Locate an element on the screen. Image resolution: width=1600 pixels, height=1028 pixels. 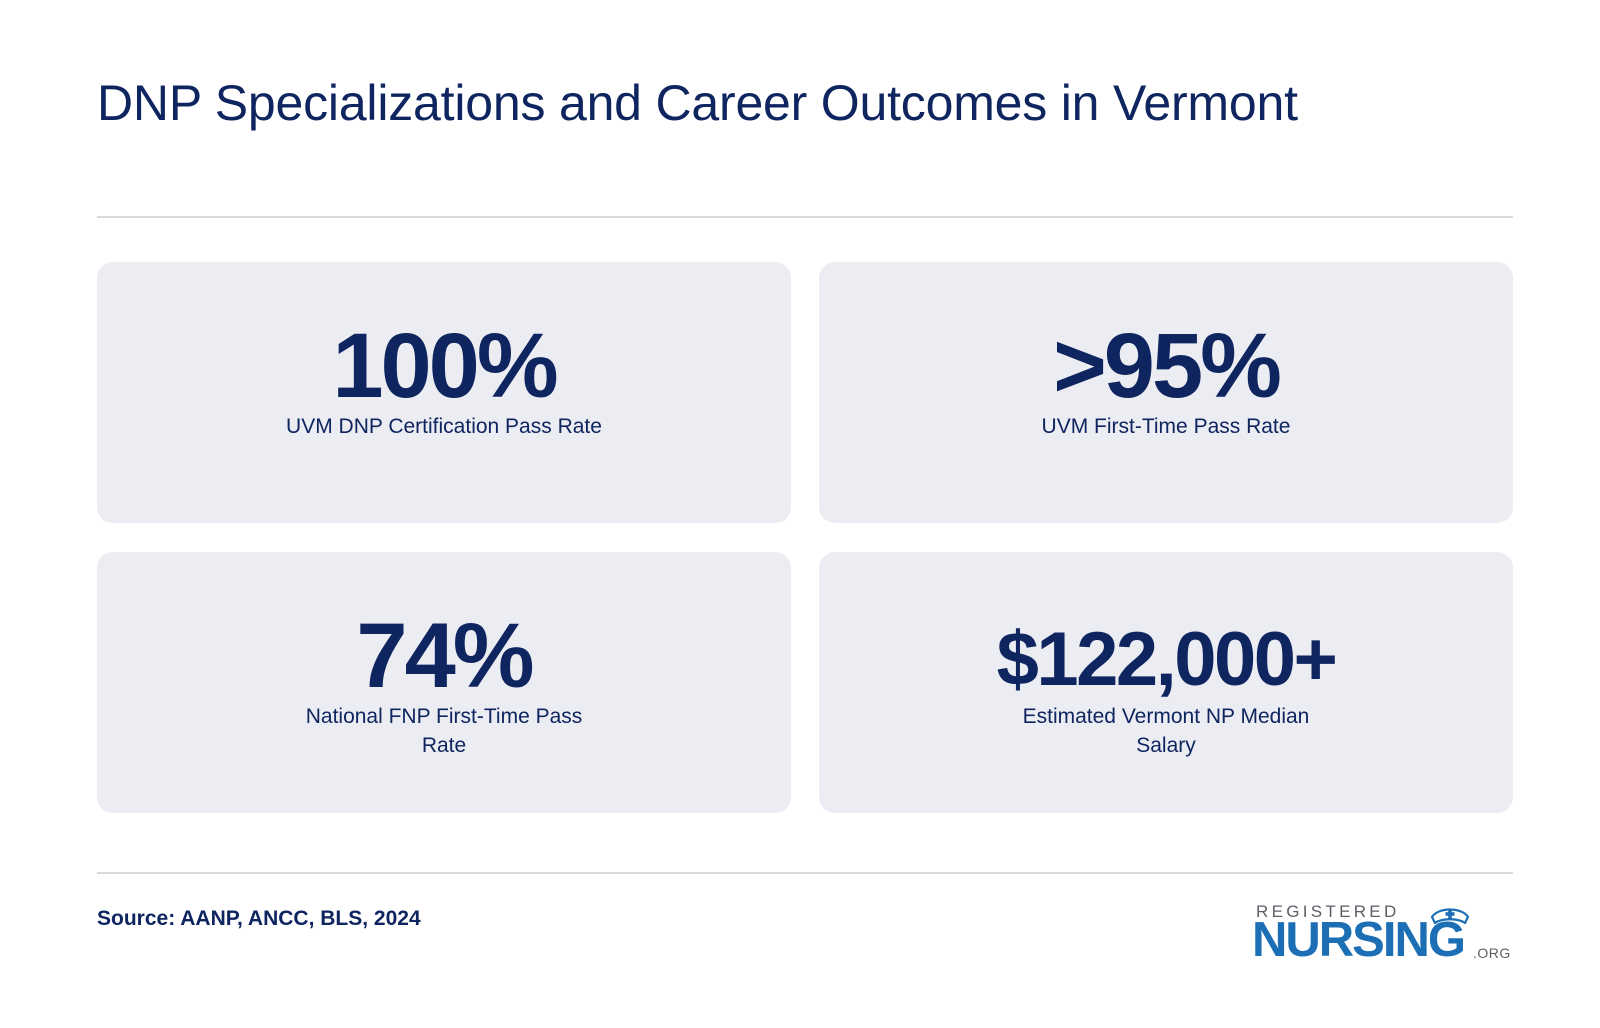
stat-label: UVM First-Time Pass Rate is located at coordinates (1166, 426).